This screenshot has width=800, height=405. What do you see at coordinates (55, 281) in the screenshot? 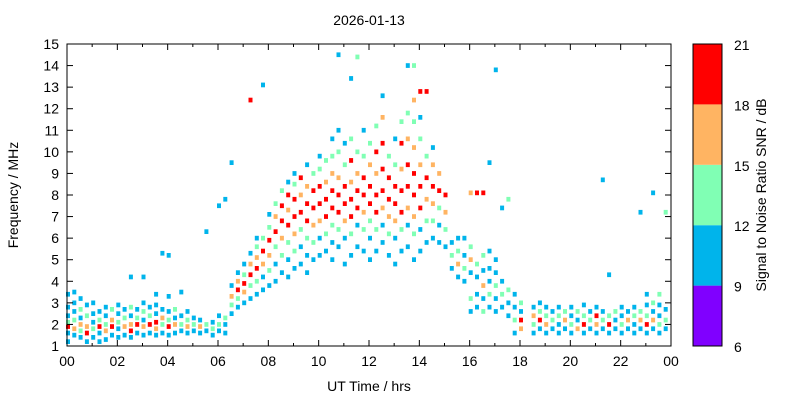
I see `y-tick-label: 4` at bounding box center [55, 281].